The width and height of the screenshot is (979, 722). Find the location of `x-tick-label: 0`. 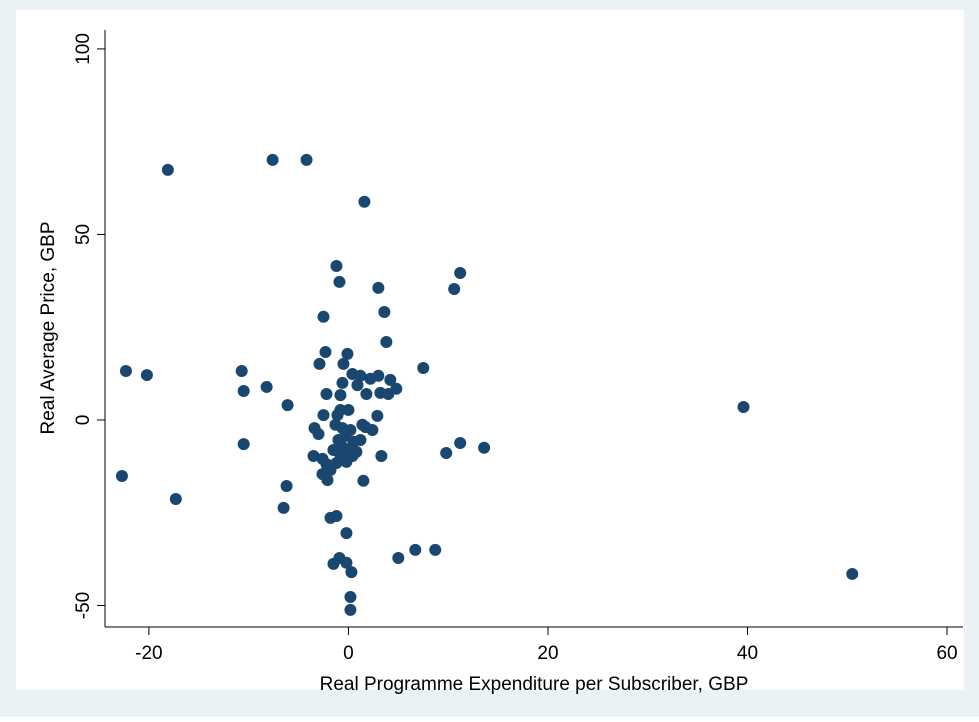

x-tick-label: 0 is located at coordinates (348, 653).